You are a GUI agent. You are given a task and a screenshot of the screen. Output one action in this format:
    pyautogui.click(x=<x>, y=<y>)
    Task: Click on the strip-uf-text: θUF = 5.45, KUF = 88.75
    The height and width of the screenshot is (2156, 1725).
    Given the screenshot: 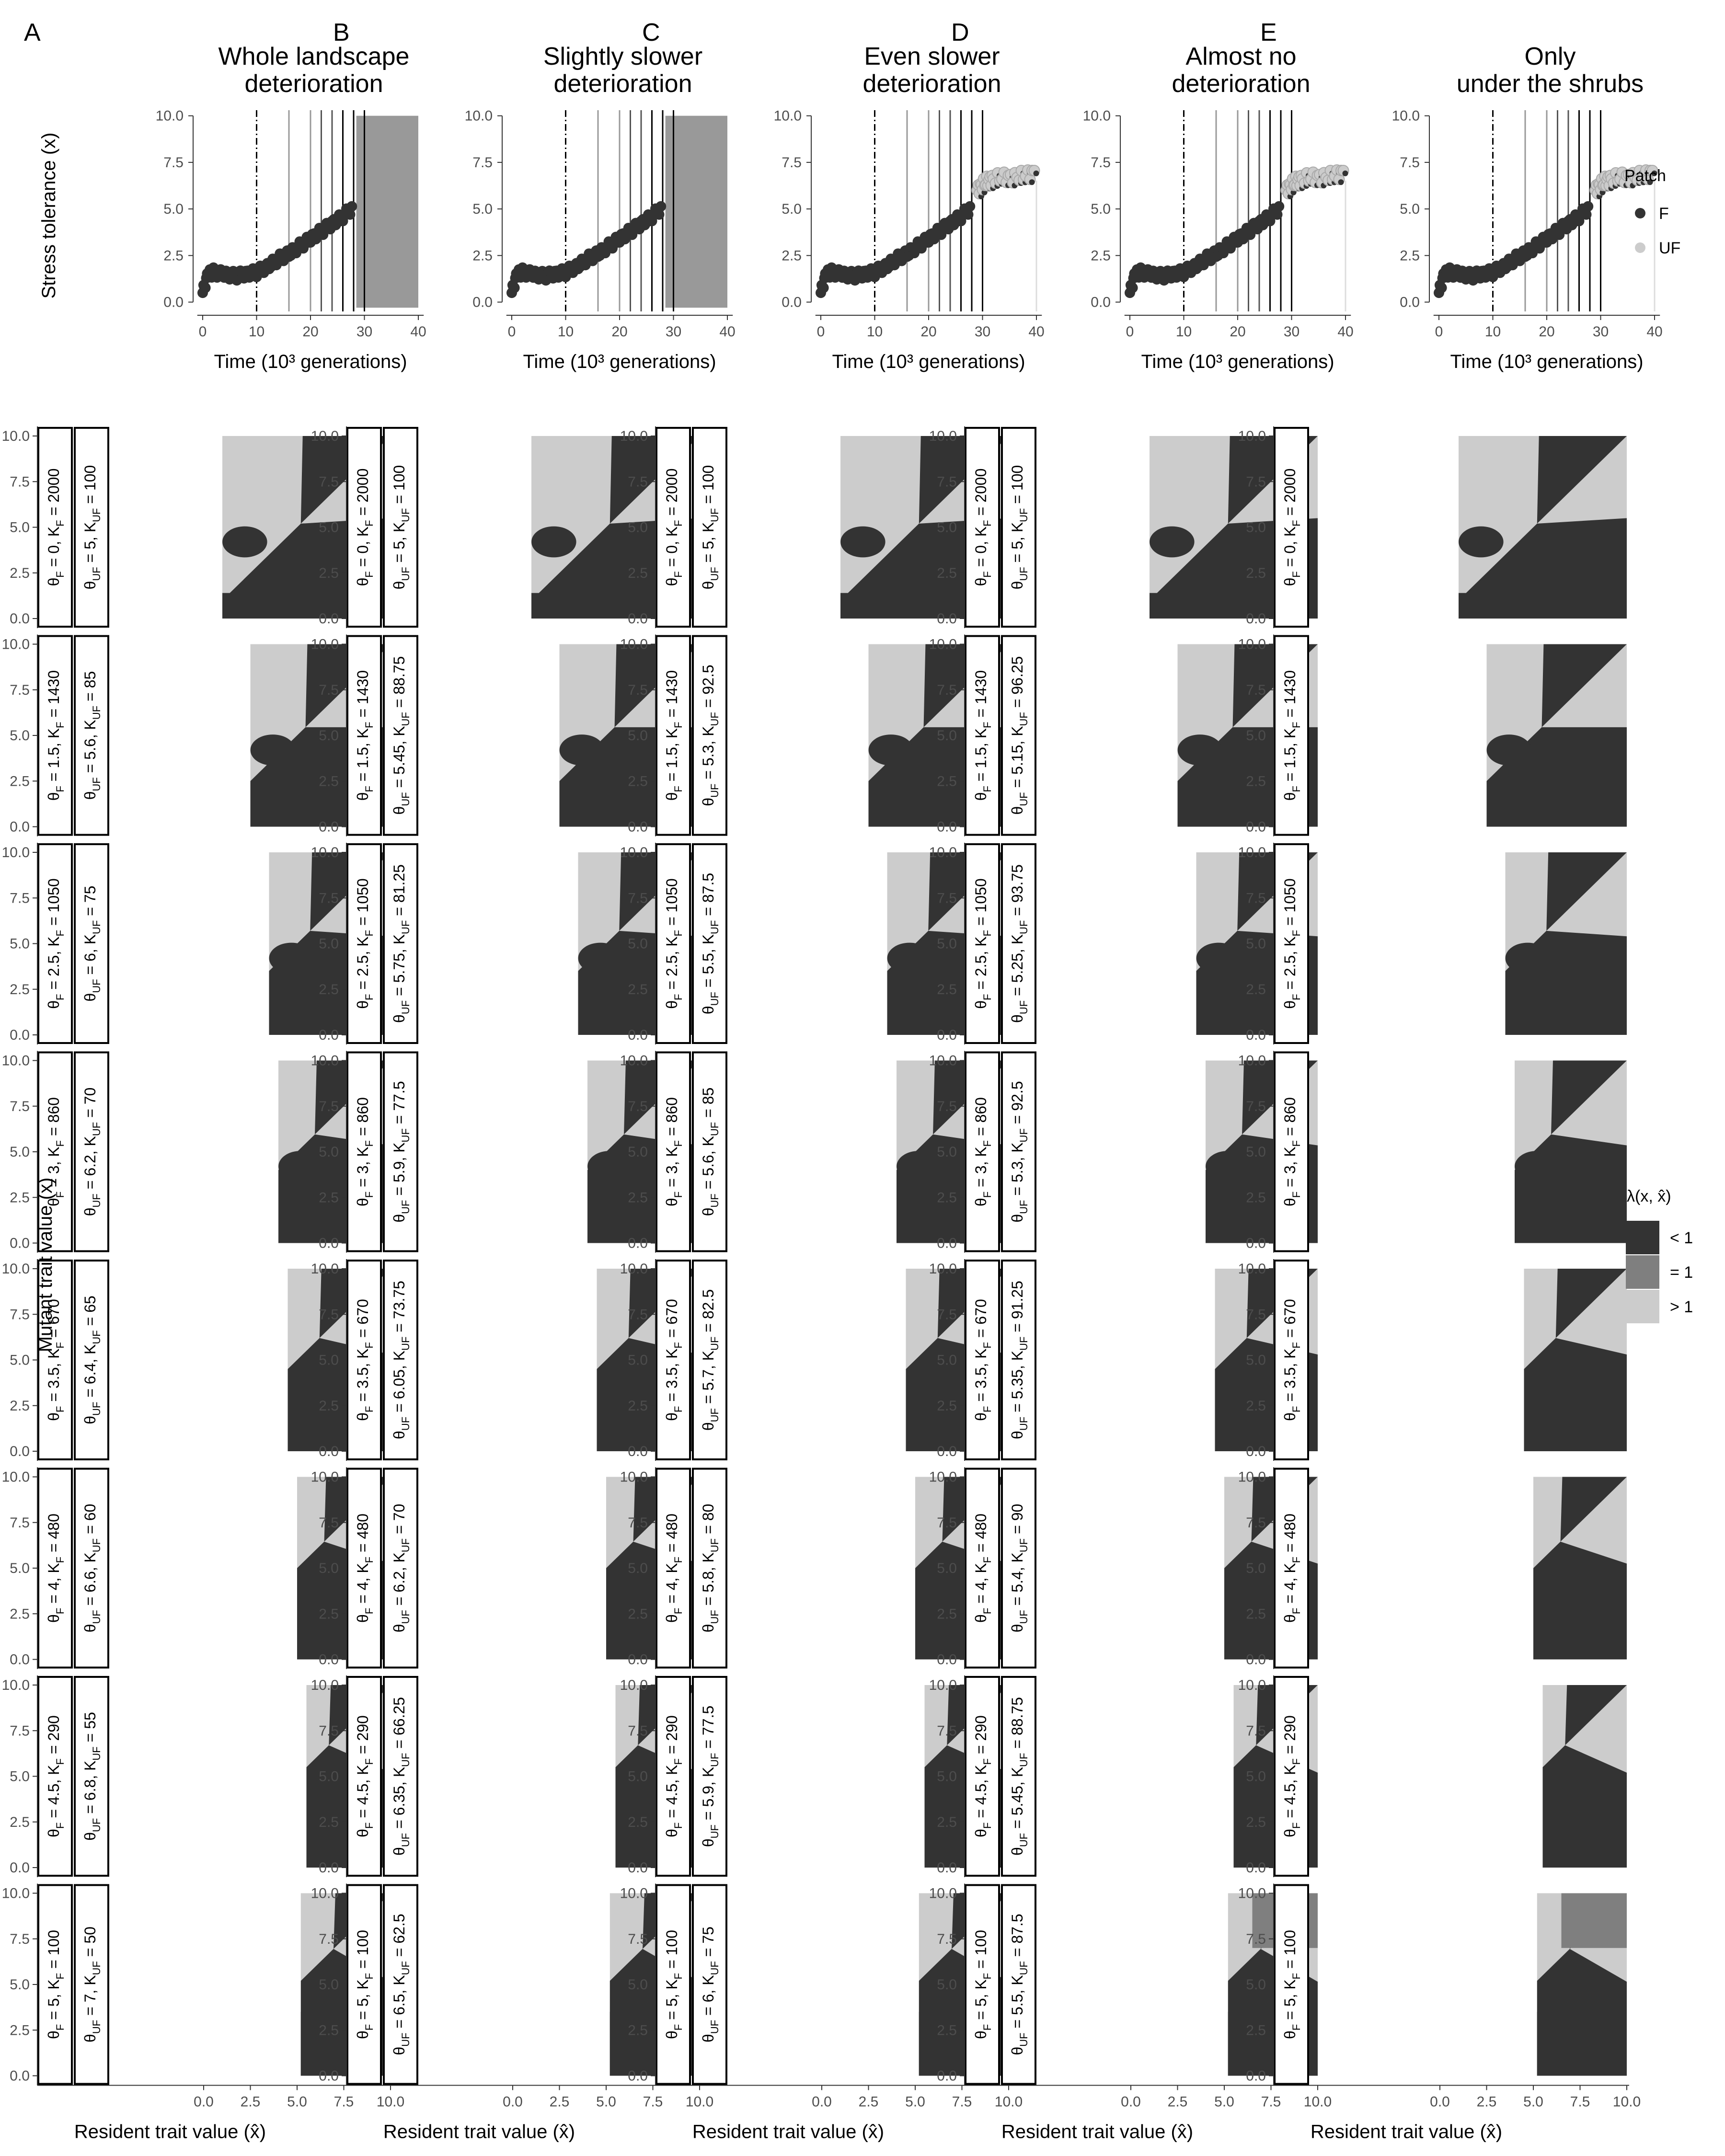 What is the action you would take?
    pyautogui.click(x=401, y=735)
    